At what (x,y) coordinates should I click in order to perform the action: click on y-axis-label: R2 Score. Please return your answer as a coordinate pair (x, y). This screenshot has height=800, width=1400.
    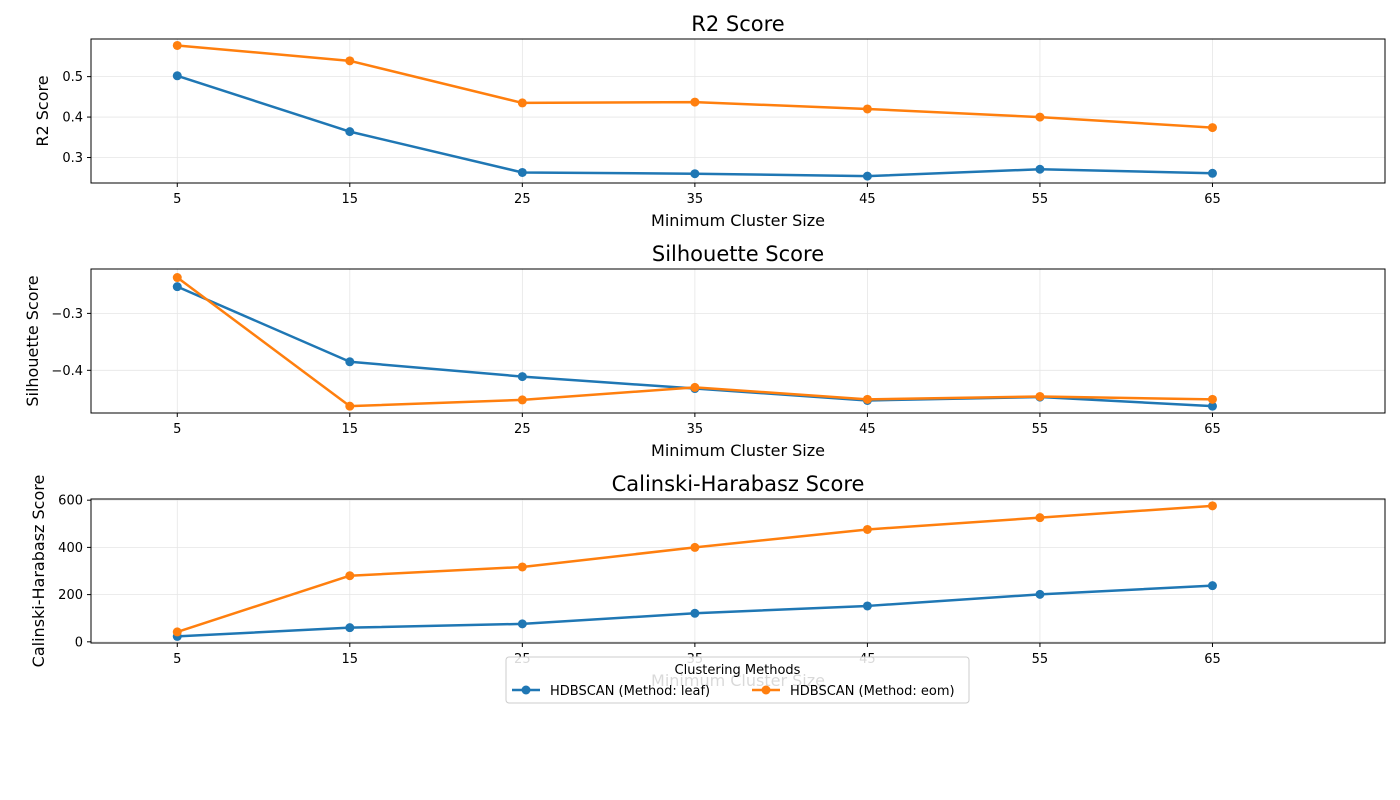
    Looking at the image, I should click on (42, 110).